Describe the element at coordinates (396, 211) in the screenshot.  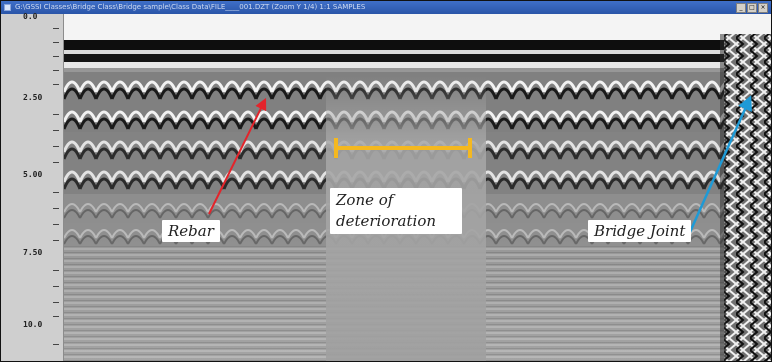
I see `zone-of-deterioration-label: Zone of deterioration` at that location.